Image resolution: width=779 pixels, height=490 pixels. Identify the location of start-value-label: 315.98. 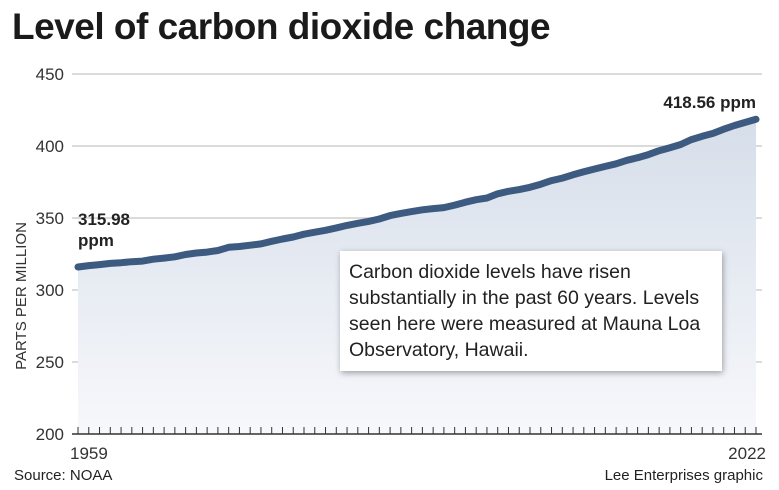
(104, 219).